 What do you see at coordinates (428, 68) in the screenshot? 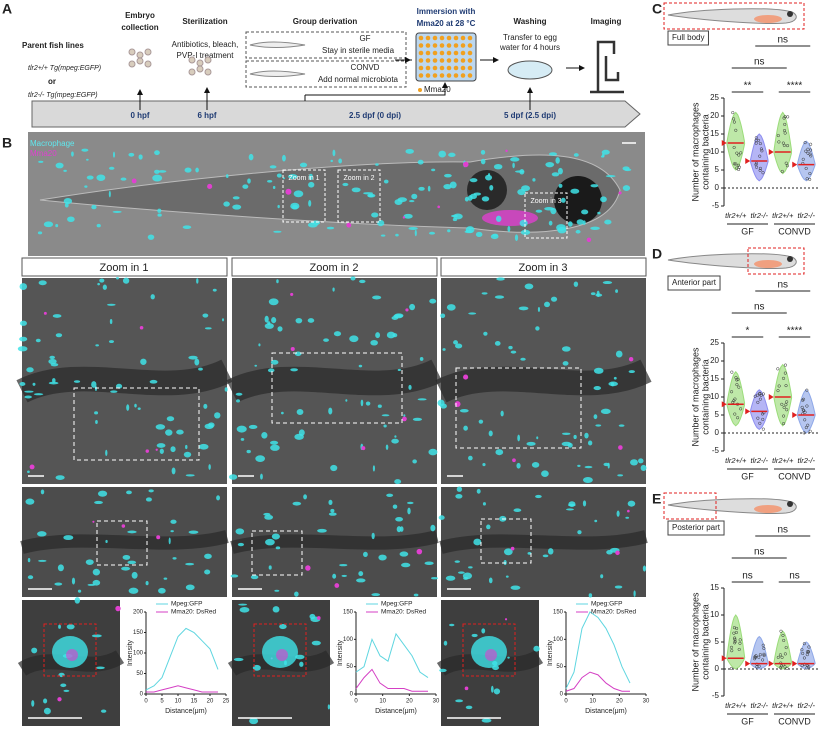
I see `well` at bounding box center [428, 68].